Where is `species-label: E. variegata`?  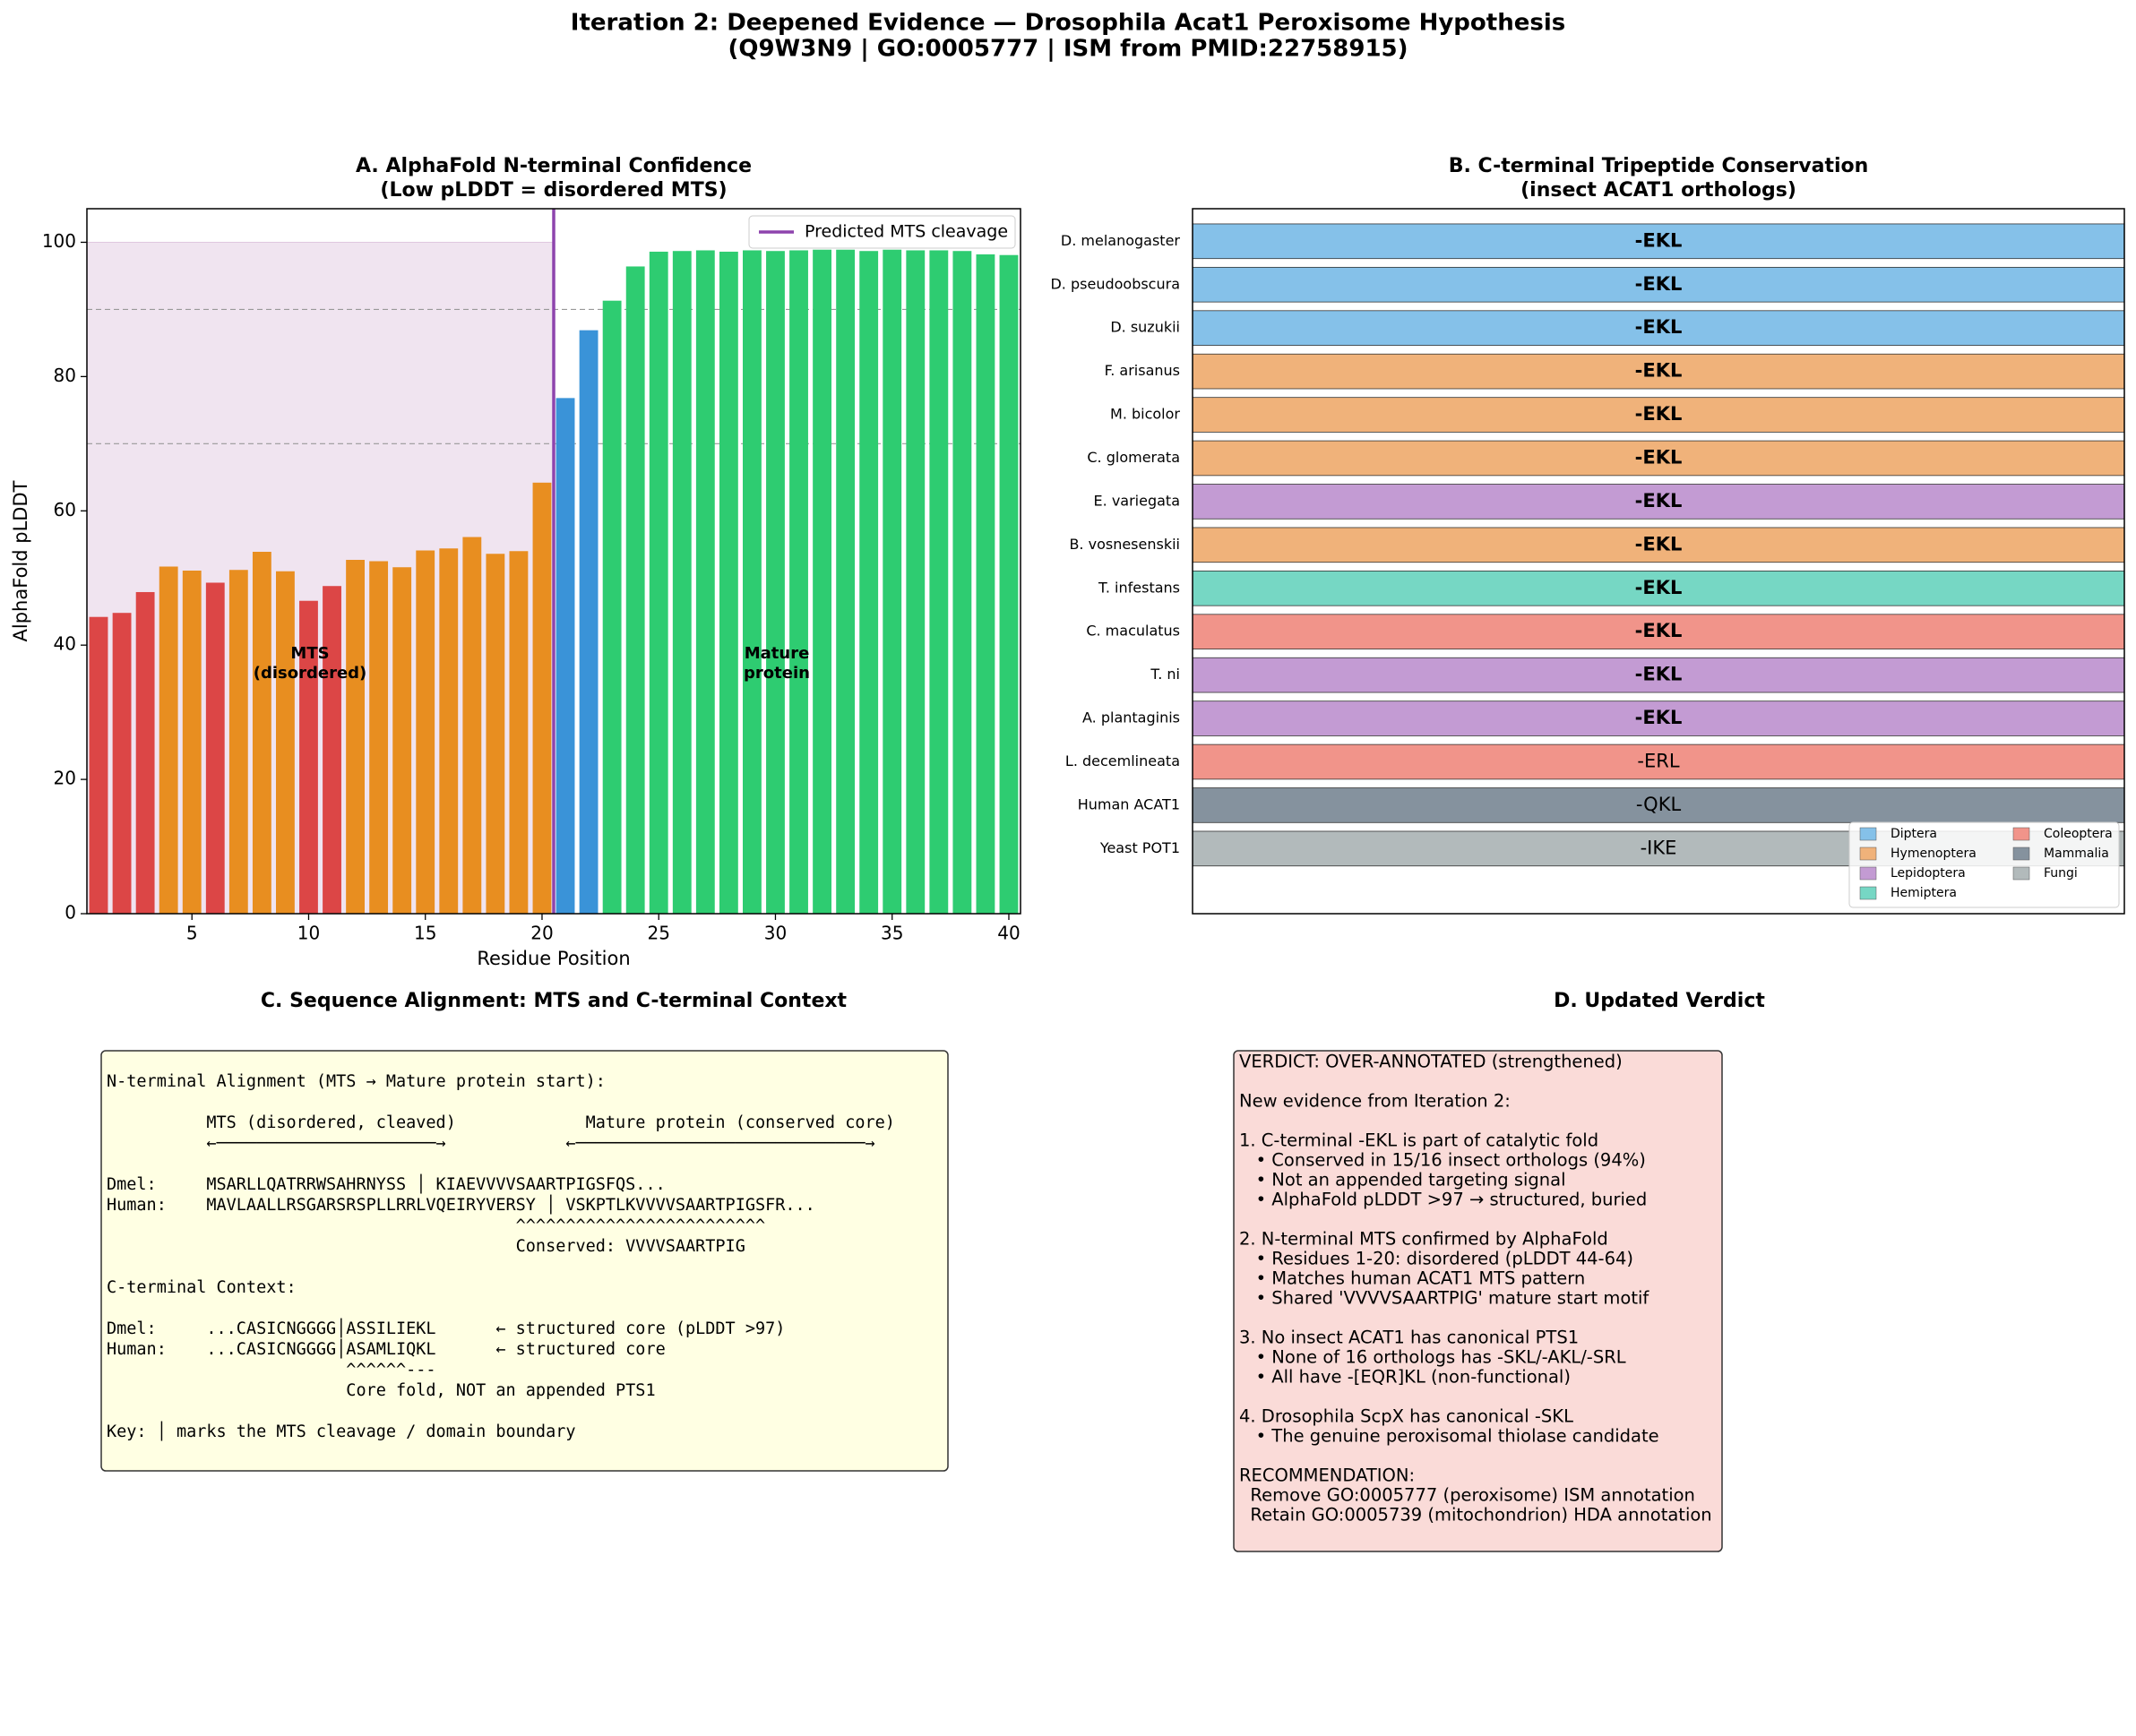 species-label: E. variegata is located at coordinates (1137, 501).